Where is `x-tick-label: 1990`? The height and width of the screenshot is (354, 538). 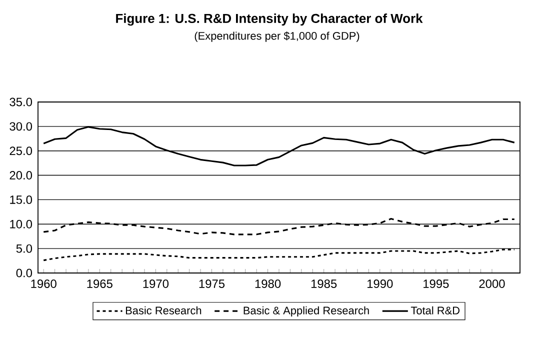
x-tick-label: 1990 is located at coordinates (380, 284).